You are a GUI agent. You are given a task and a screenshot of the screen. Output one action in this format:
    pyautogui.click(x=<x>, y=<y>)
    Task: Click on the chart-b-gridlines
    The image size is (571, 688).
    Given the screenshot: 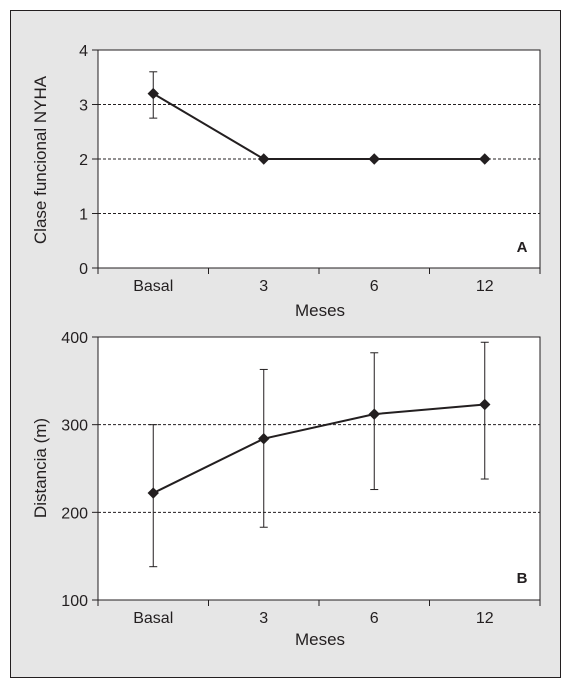 What is the action you would take?
    pyautogui.click(x=319, y=468)
    